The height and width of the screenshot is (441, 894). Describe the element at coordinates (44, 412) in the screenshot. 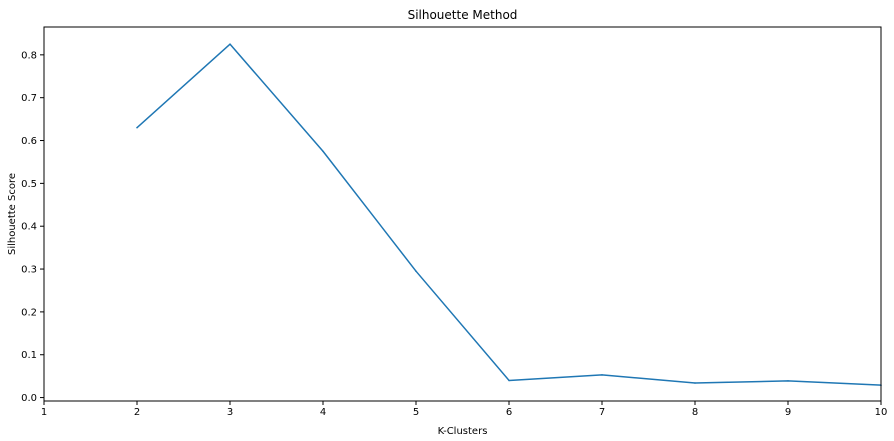

I see `x-tick-label: 1` at that location.